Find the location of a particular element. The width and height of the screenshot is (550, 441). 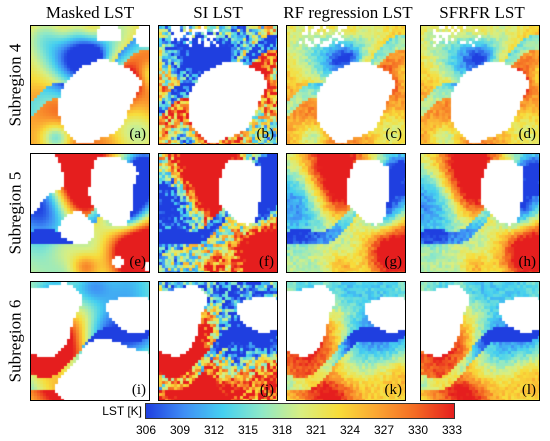

colorbar-tick: 321 is located at coordinates (316, 430).